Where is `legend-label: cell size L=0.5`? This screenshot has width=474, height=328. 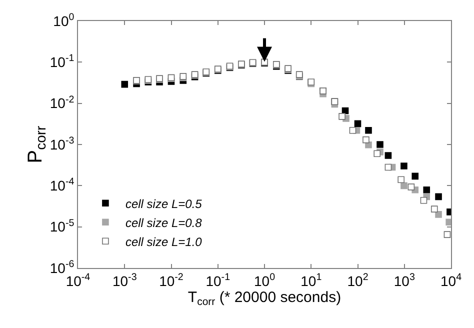 legend-label: cell size L=0.5 is located at coordinates (163, 203).